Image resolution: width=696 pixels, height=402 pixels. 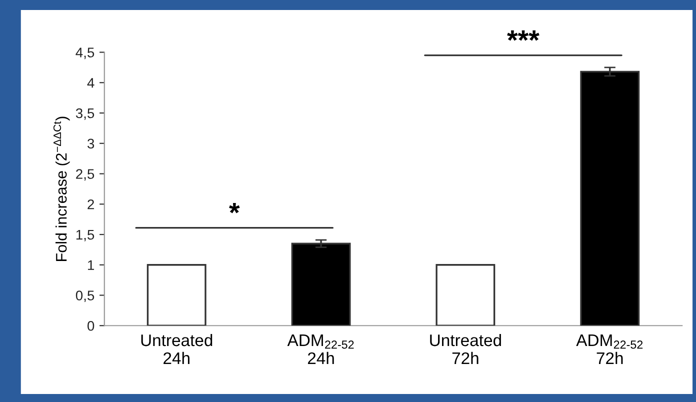 I want to click on x-tick-label: ADM$_{22-52}$ 24h, so click(x=320, y=349).